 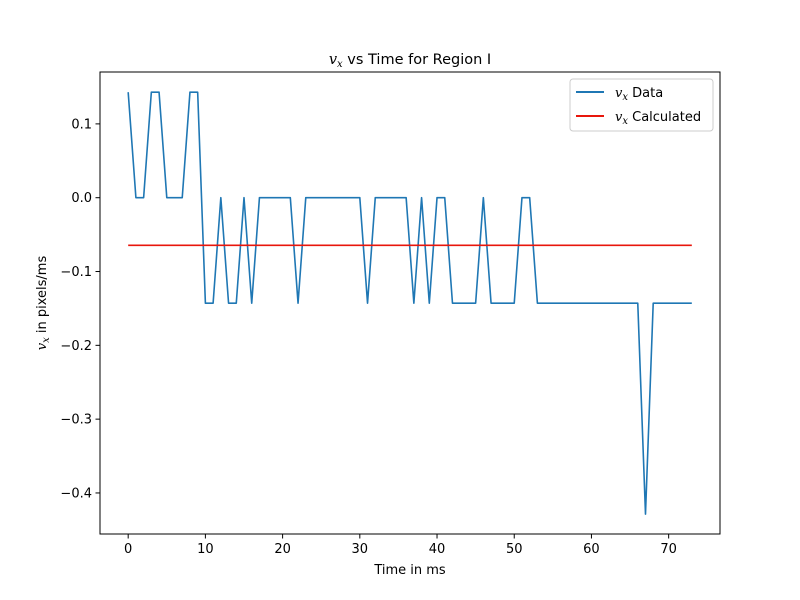 I want to click on legend-box, so click(x=641, y=105).